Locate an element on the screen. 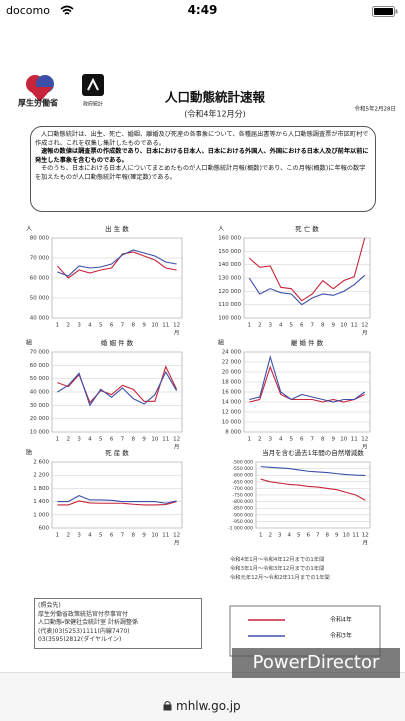 This screenshot has height=721, width=405. chart-title: 離 婚 件 数 is located at coordinates (307, 342).